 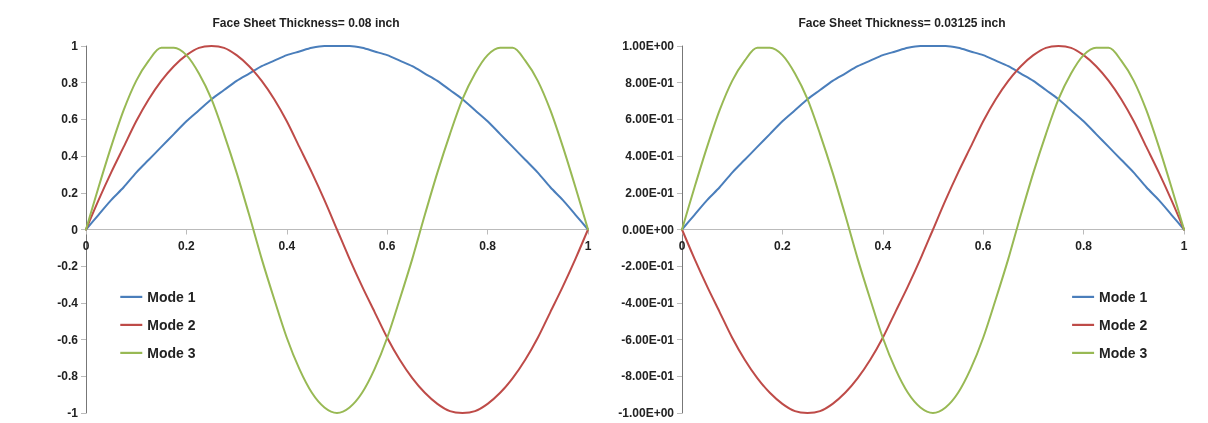 What do you see at coordinates (70, 82) in the screenshot?
I see `y-tick-label: 0.8` at bounding box center [70, 82].